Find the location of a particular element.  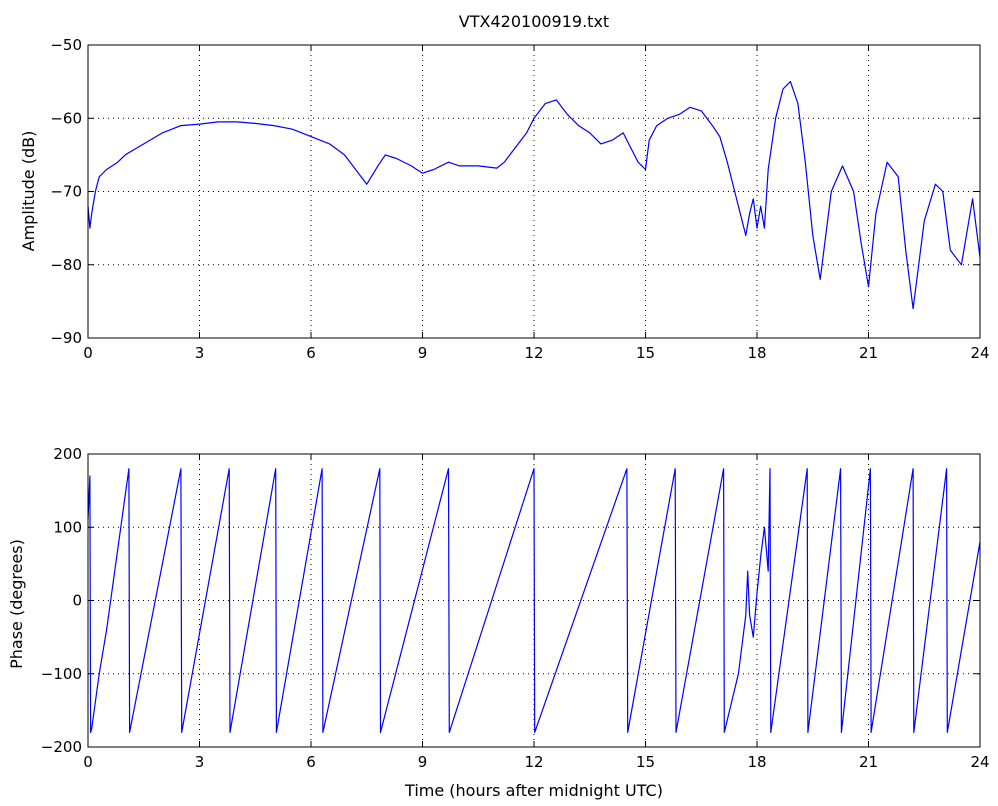

amplitude-x-tick-label: 18 is located at coordinates (756, 353).